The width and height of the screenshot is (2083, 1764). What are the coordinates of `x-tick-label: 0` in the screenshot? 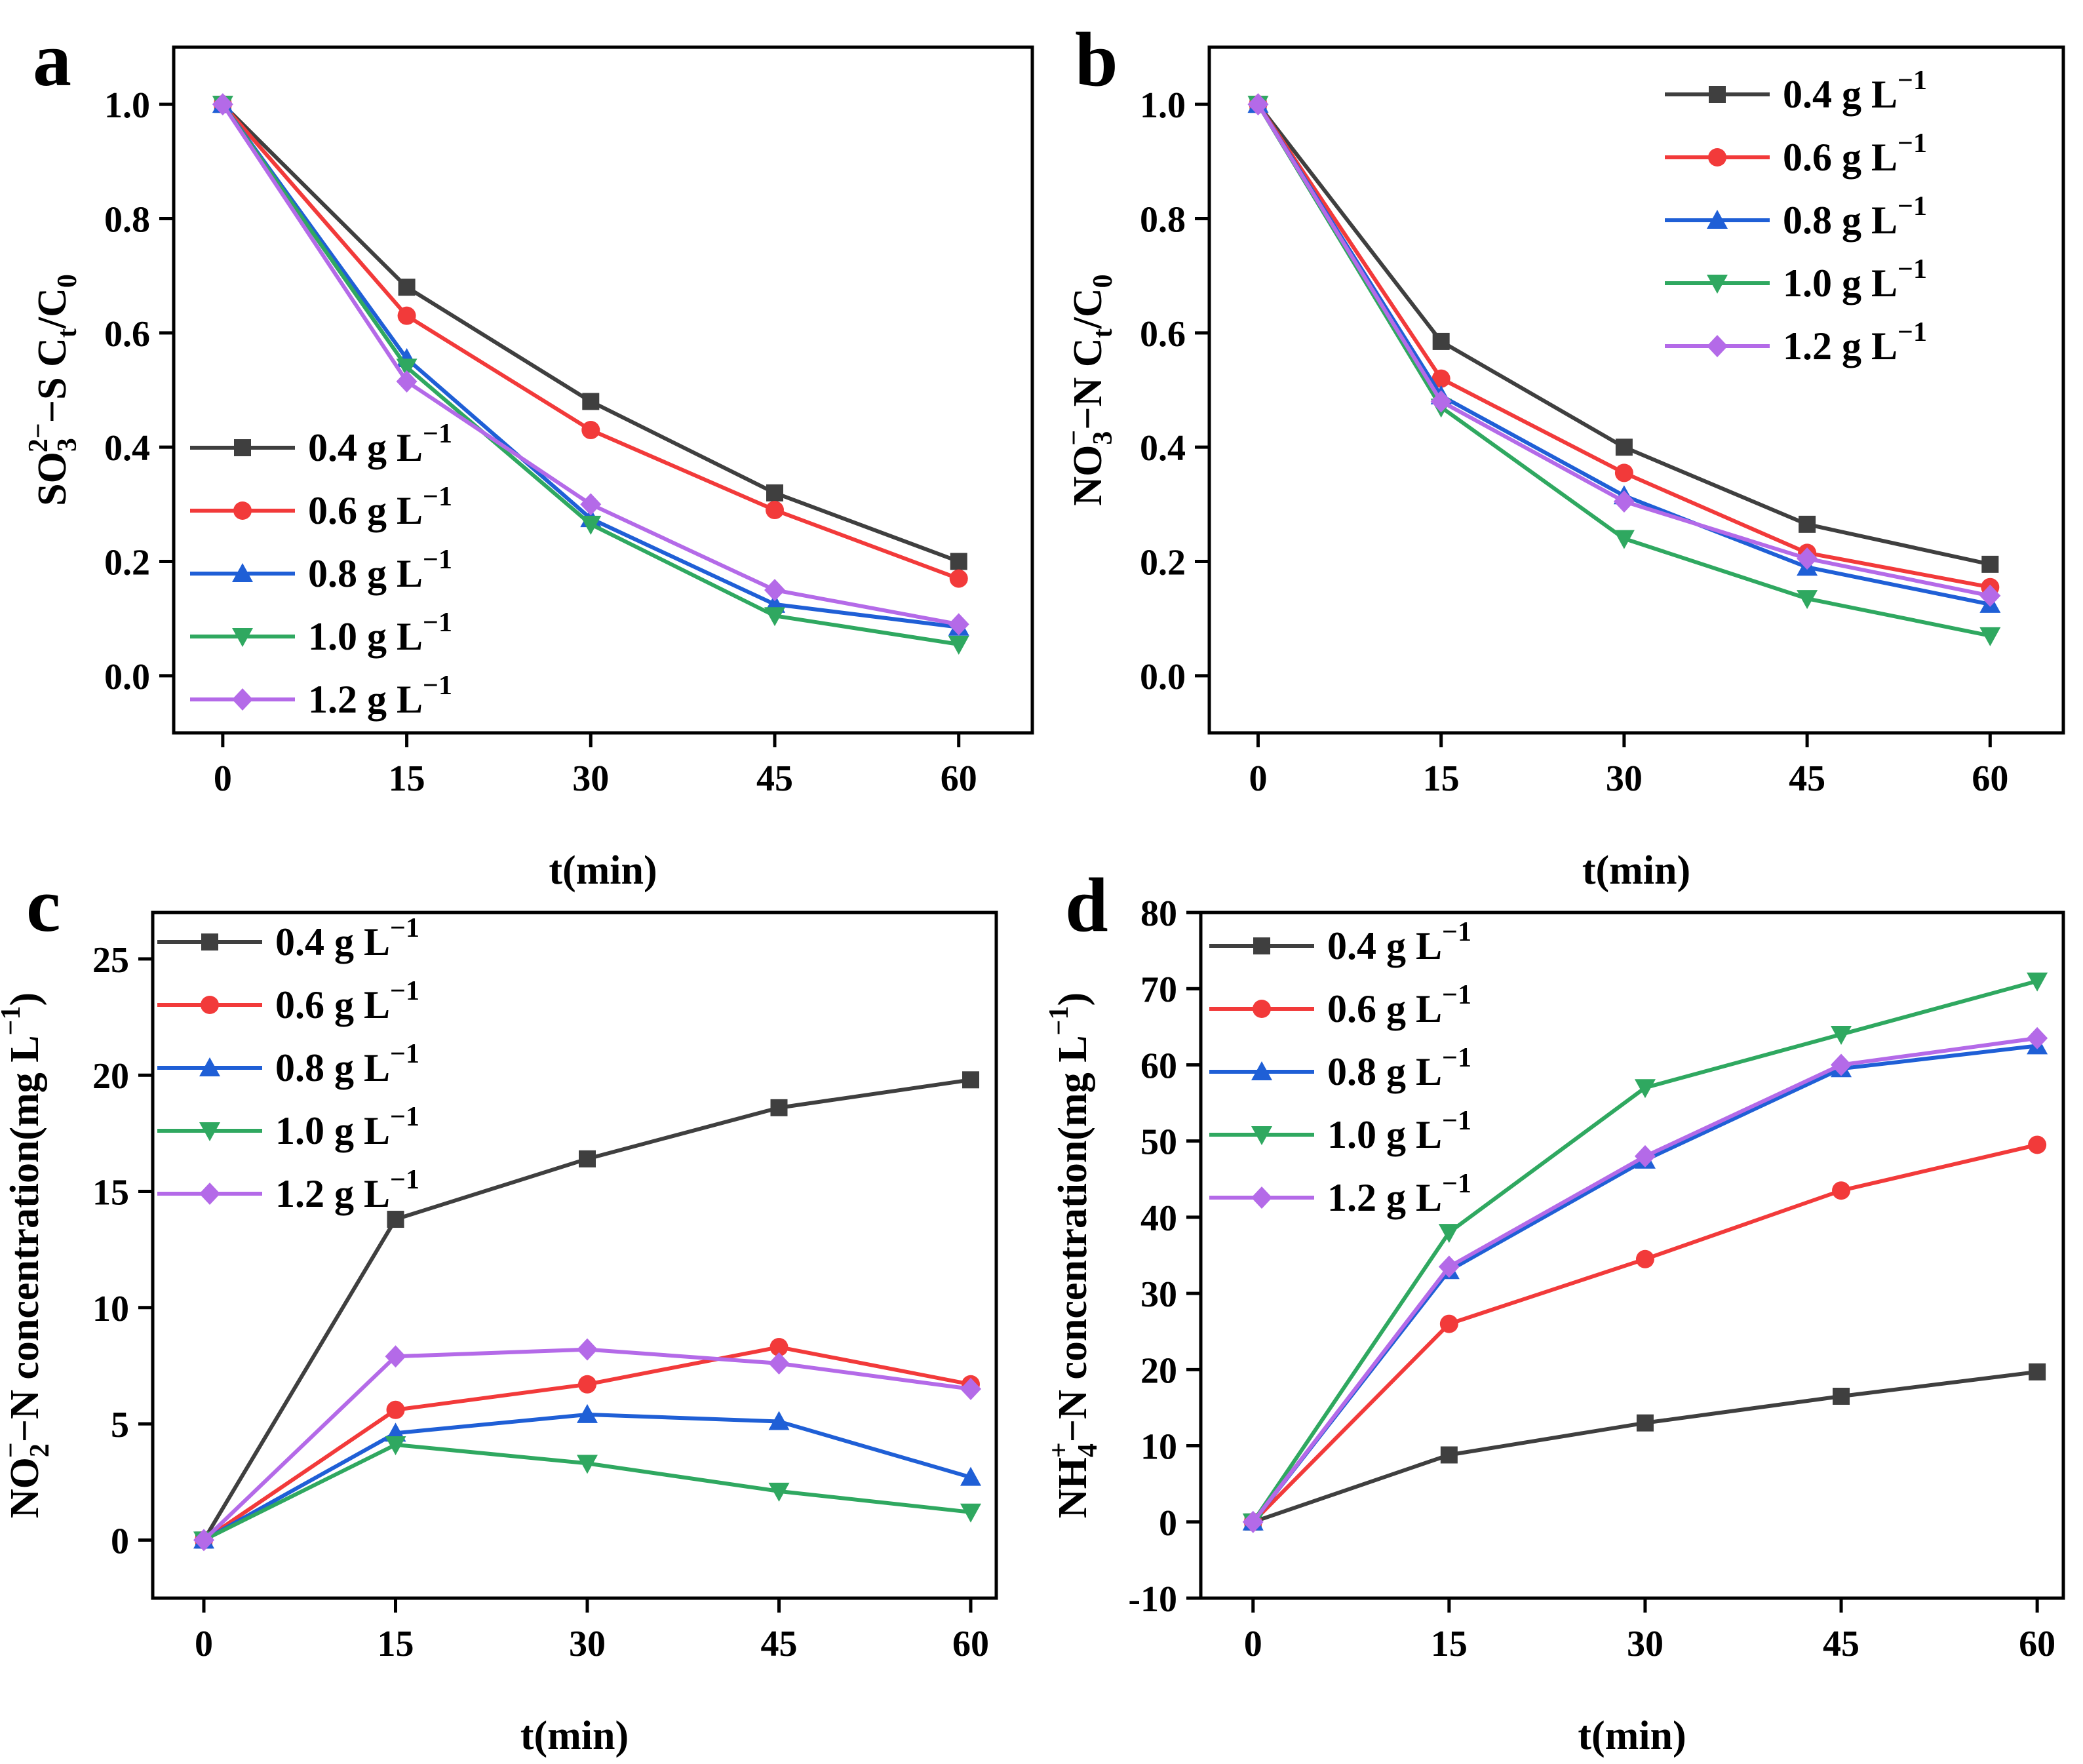 It's located at (204, 1644).